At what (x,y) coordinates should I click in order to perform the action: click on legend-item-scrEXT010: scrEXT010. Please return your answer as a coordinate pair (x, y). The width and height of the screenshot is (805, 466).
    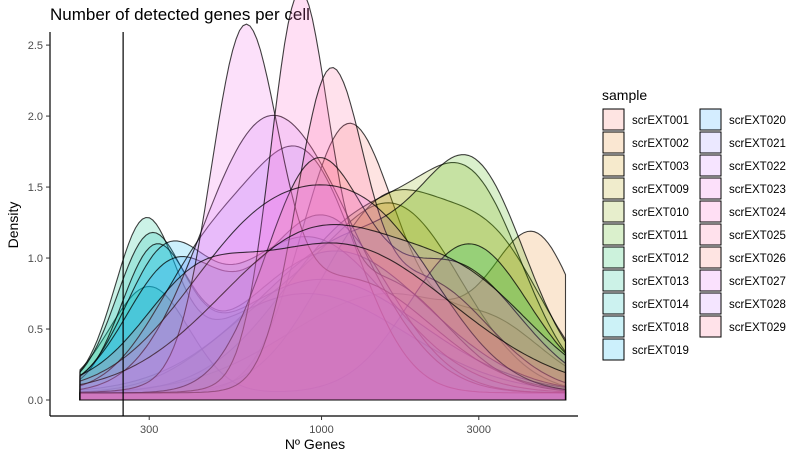
    Looking at the image, I should click on (645, 211).